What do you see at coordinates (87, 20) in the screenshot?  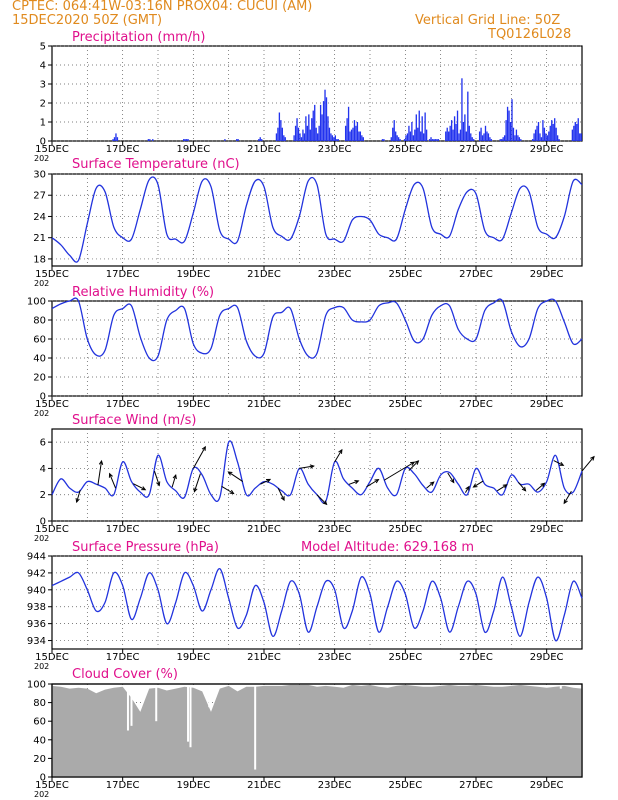 I see `header-date: 15DEC2020 50Z (GMT)` at bounding box center [87, 20].